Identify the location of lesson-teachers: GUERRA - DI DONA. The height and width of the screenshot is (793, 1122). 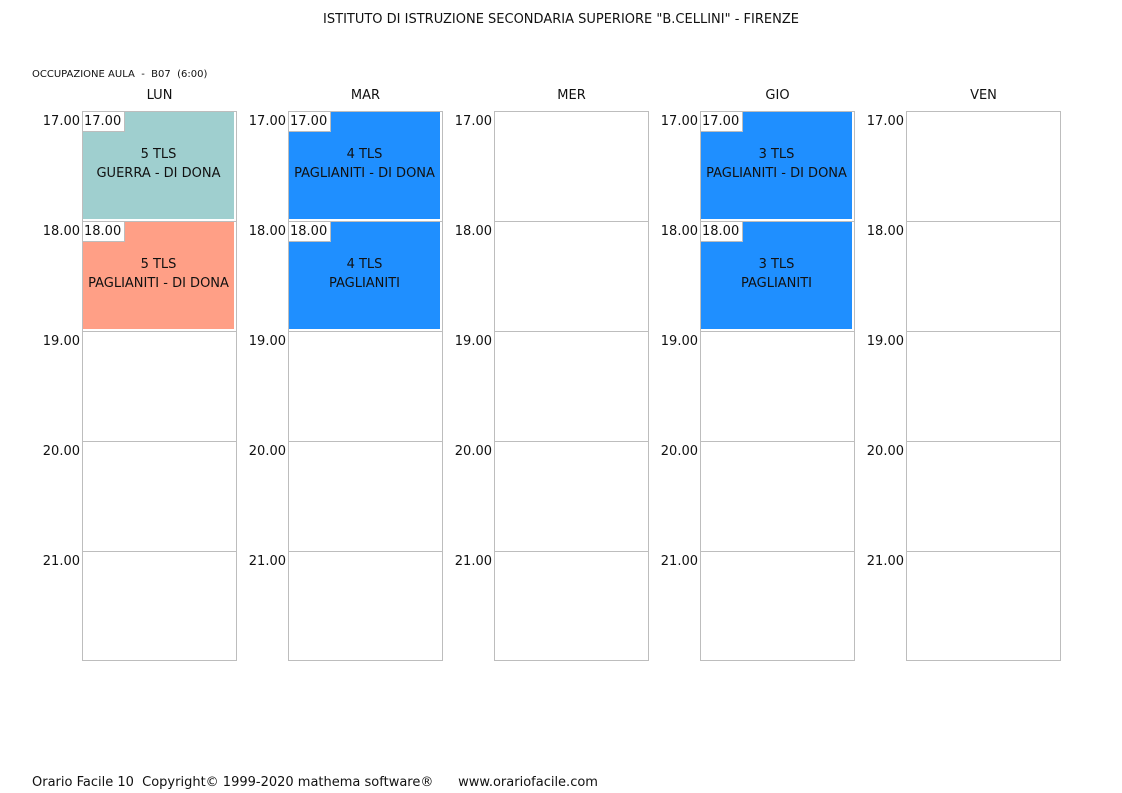
(158, 173).